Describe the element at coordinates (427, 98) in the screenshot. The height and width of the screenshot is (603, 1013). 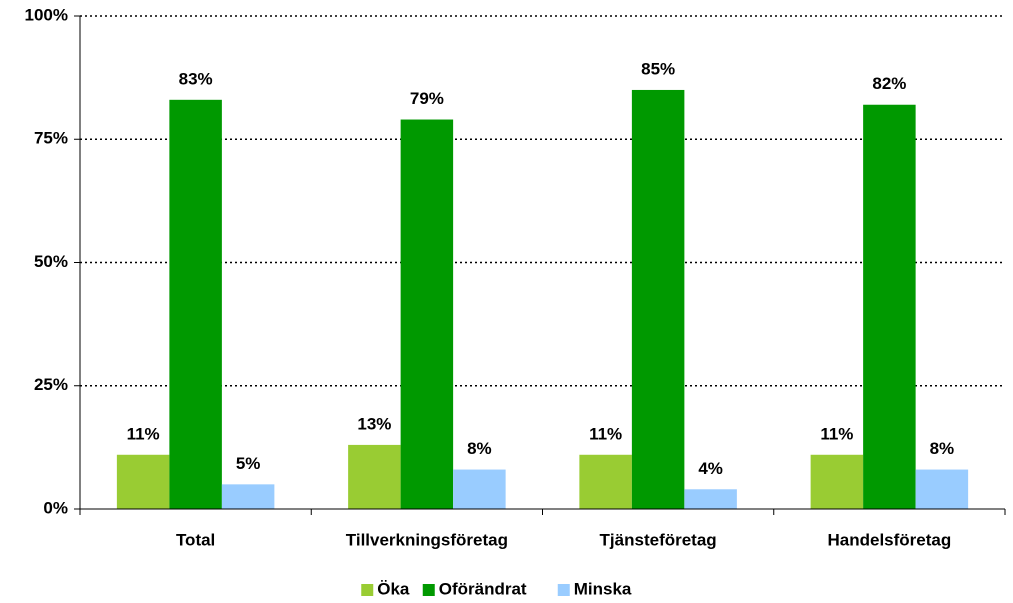
I see `value-label: 79%` at that location.